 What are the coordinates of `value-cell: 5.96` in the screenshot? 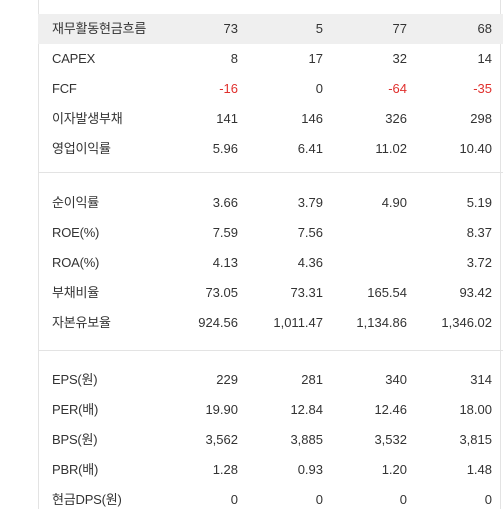 It's located at (225, 148).